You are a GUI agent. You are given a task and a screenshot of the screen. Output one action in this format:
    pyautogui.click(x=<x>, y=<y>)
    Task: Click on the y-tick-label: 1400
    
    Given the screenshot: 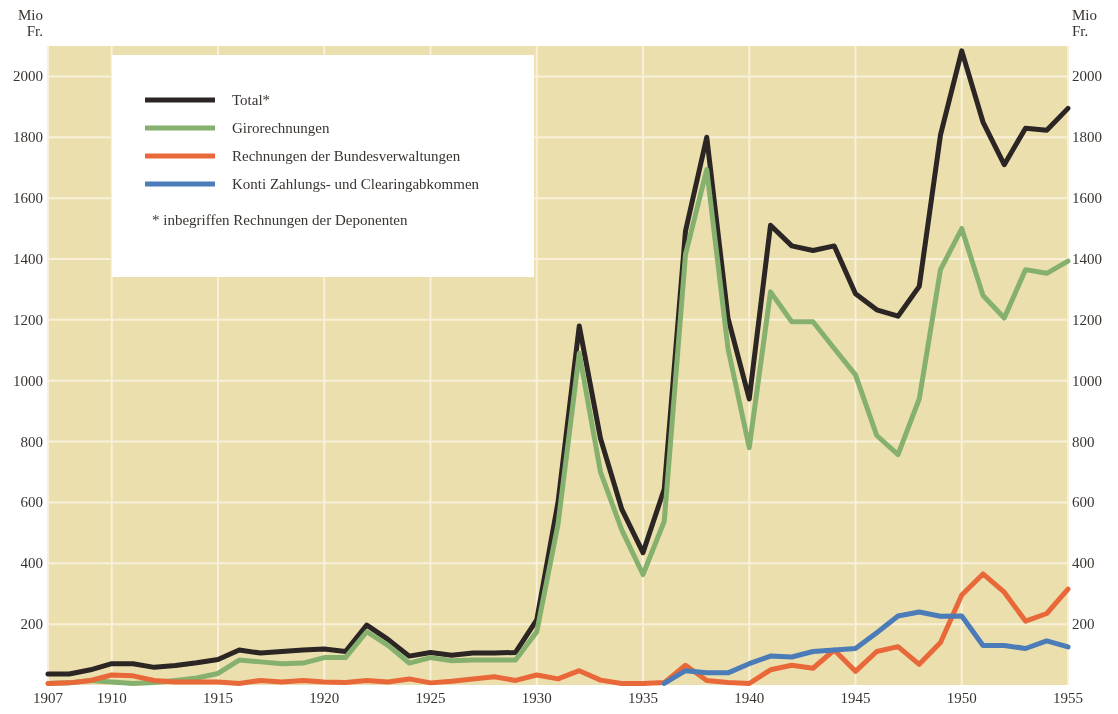 What is the action you would take?
    pyautogui.click(x=28, y=259)
    